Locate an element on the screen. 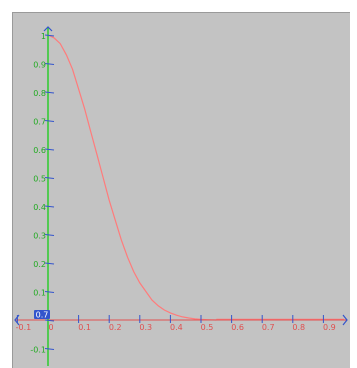 This screenshot has height=368, width=357. y-tick-label: -0.1 is located at coordinates (38, 350).